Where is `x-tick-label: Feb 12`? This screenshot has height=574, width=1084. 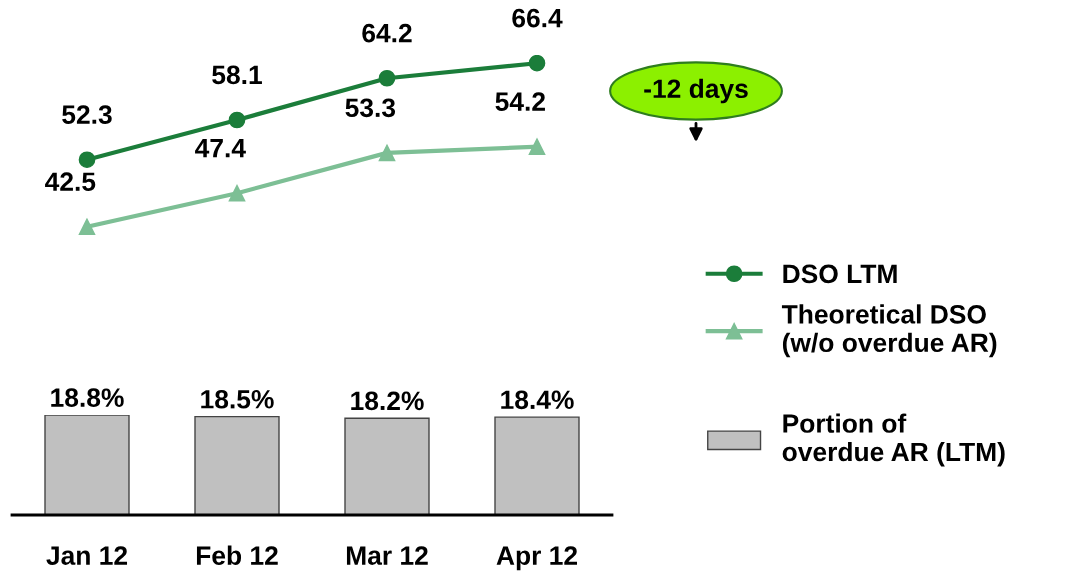
x-tick-label: Feb 12 is located at coordinates (237, 555).